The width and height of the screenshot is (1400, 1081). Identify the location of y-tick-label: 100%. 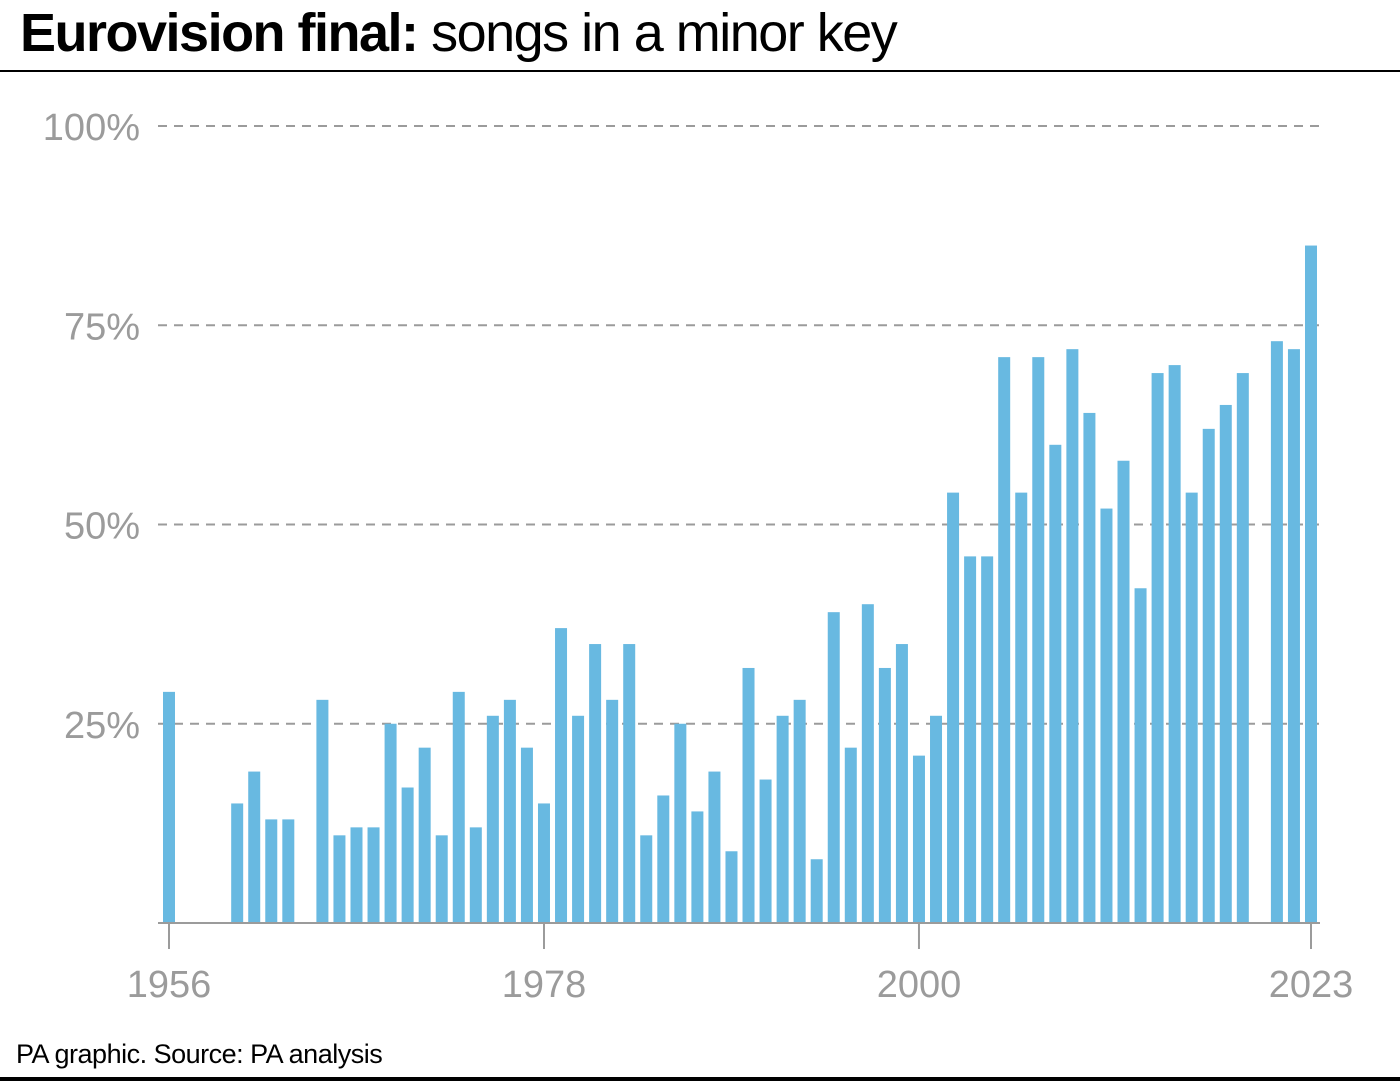
(91, 128).